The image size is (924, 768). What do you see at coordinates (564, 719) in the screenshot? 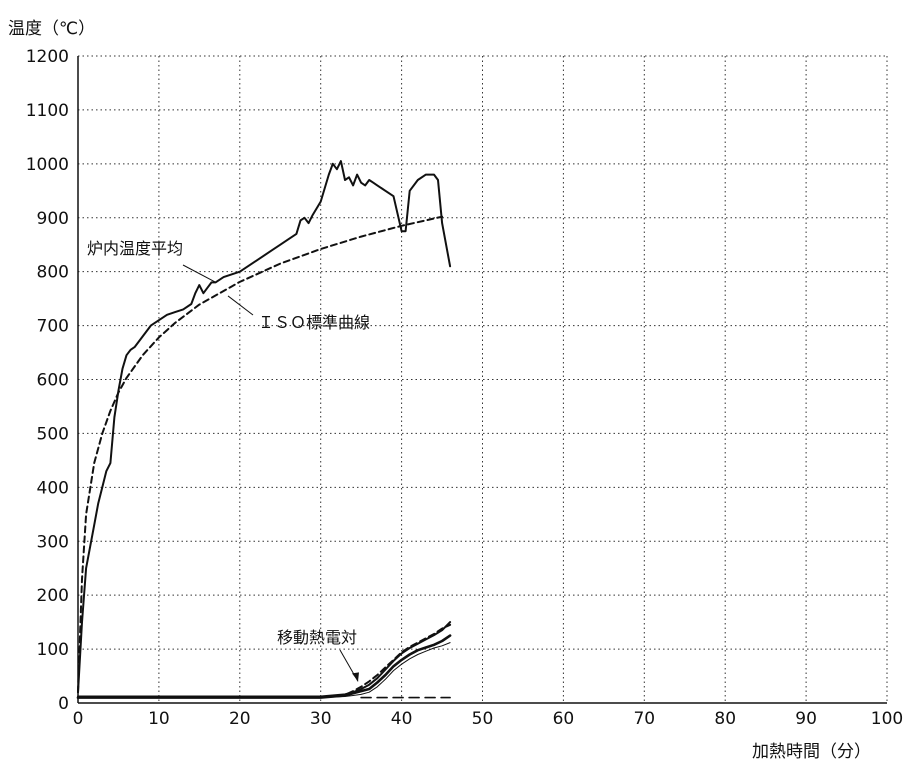
I see `x-tick-label: 60` at bounding box center [564, 719].